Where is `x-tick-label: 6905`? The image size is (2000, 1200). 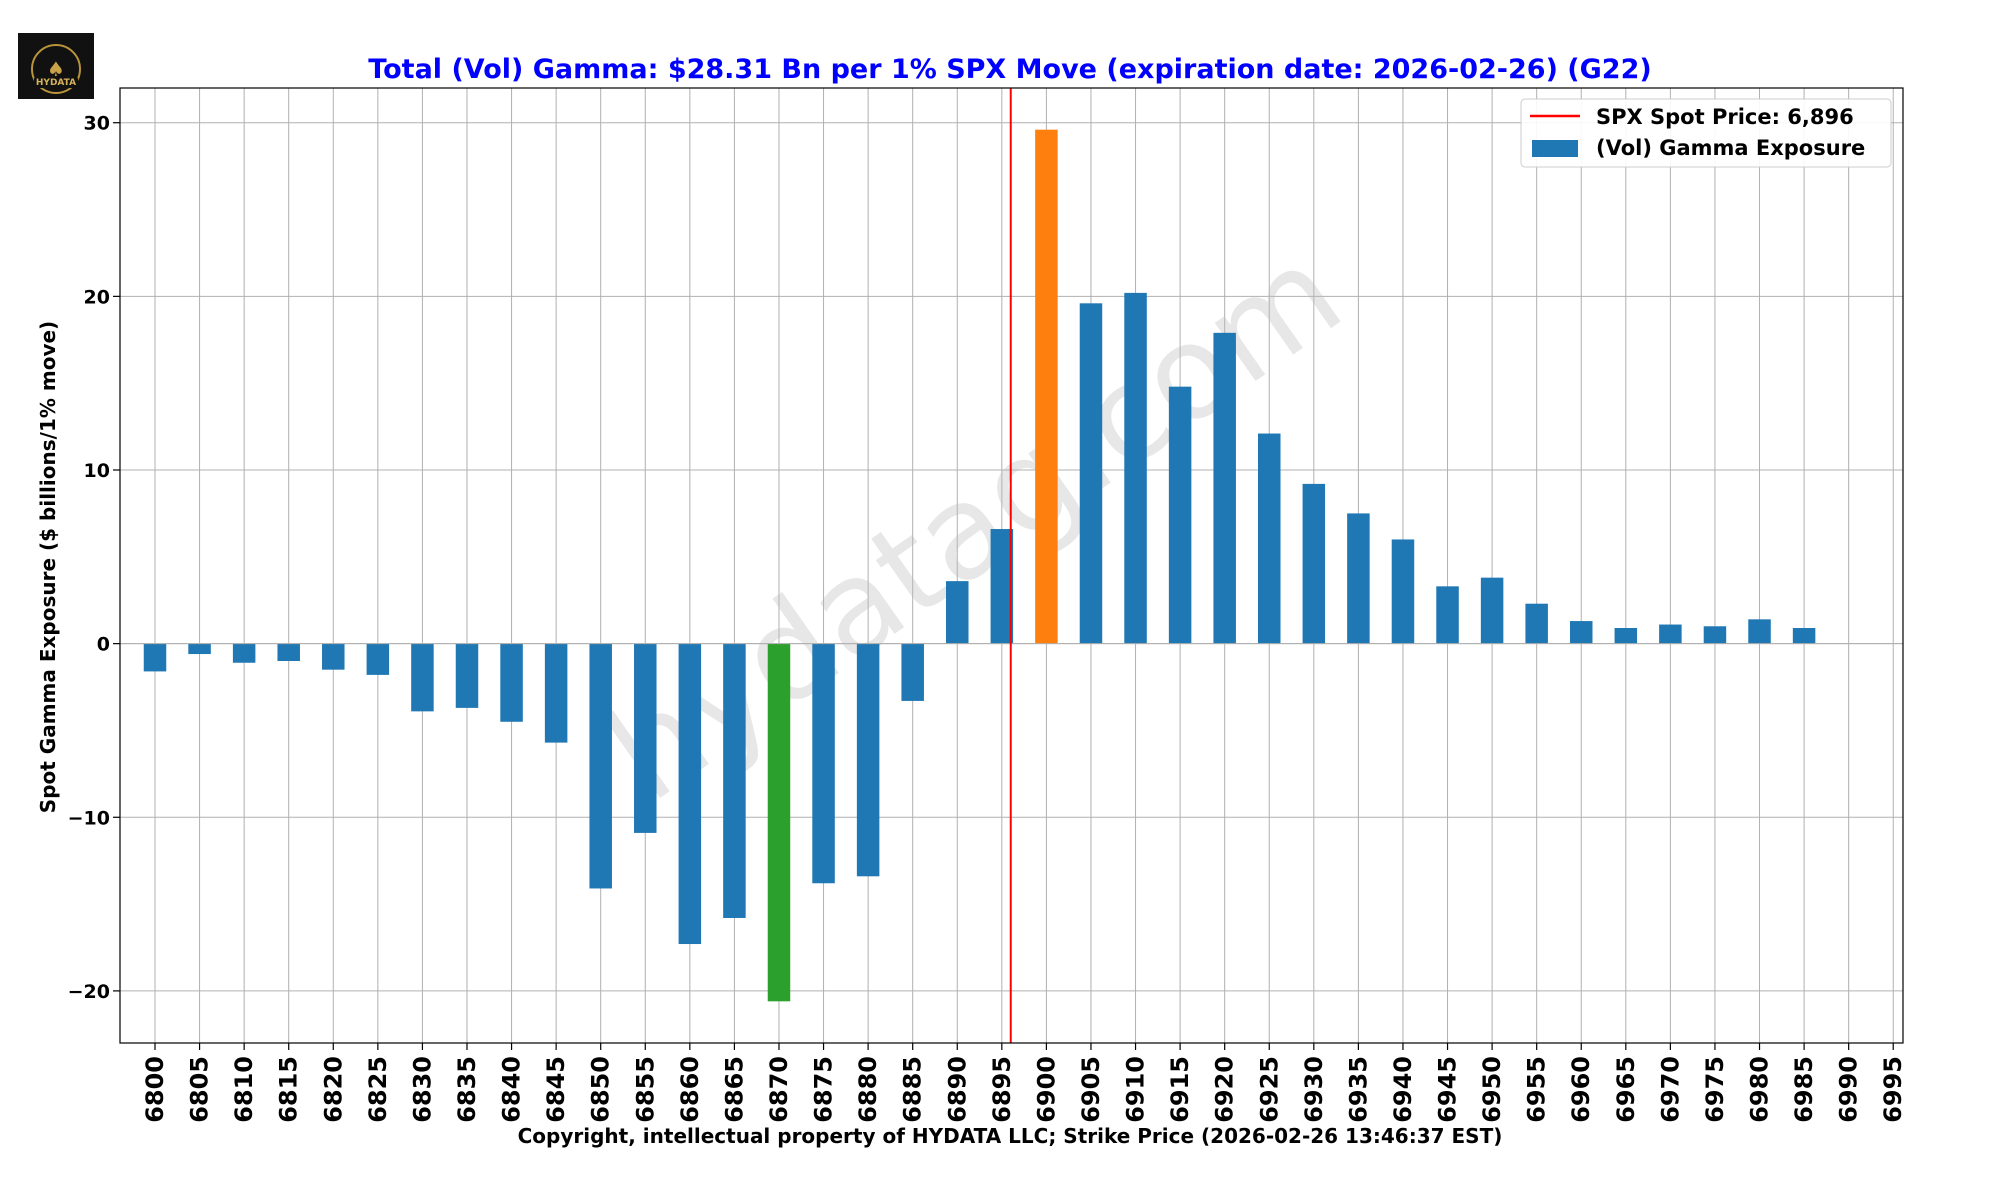
x-tick-label: 6905 is located at coordinates (1091, 1089).